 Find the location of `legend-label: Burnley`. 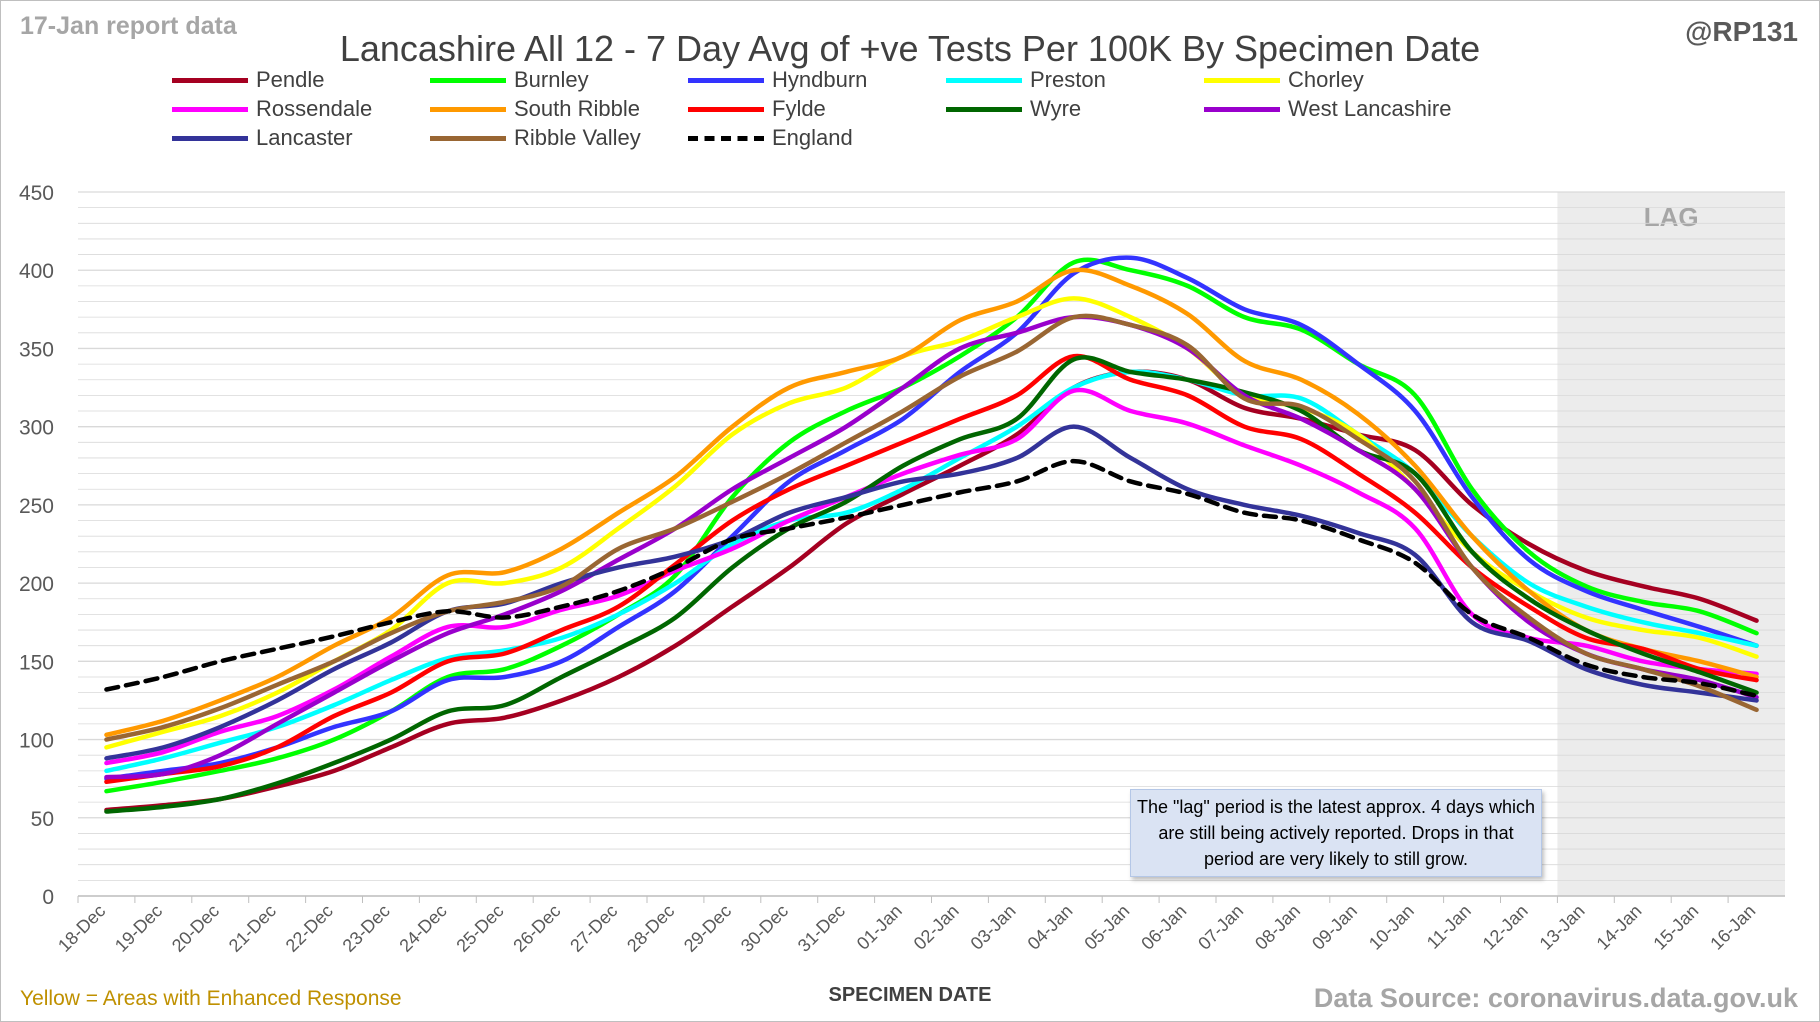

legend-label: Burnley is located at coordinates (551, 79).